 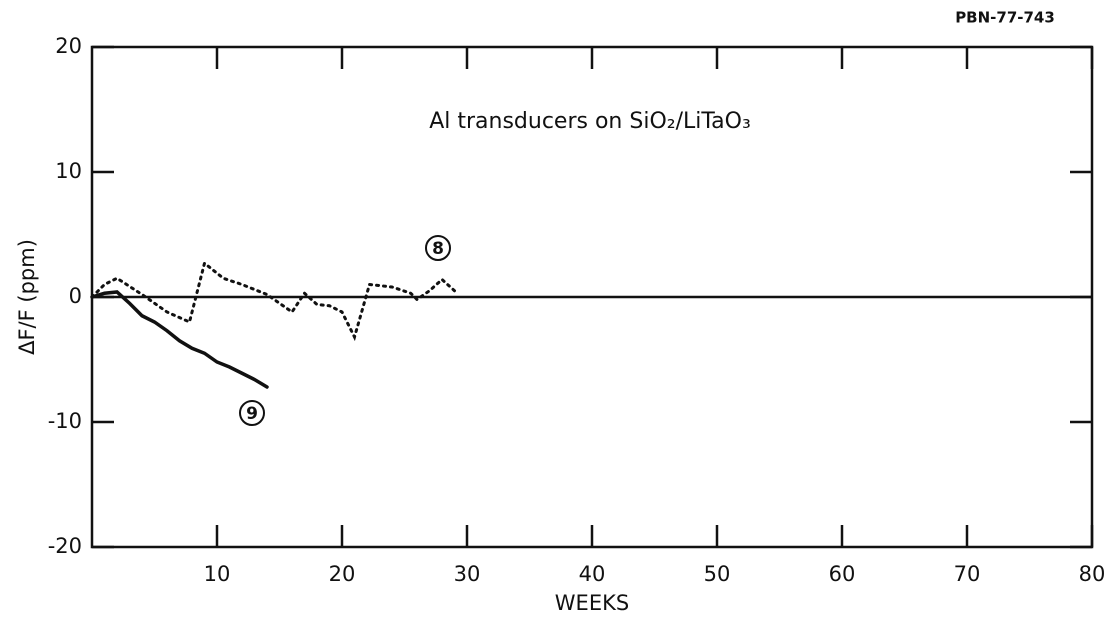 What do you see at coordinates (75, 296) in the screenshot?
I see `y-tick-label: 0` at bounding box center [75, 296].